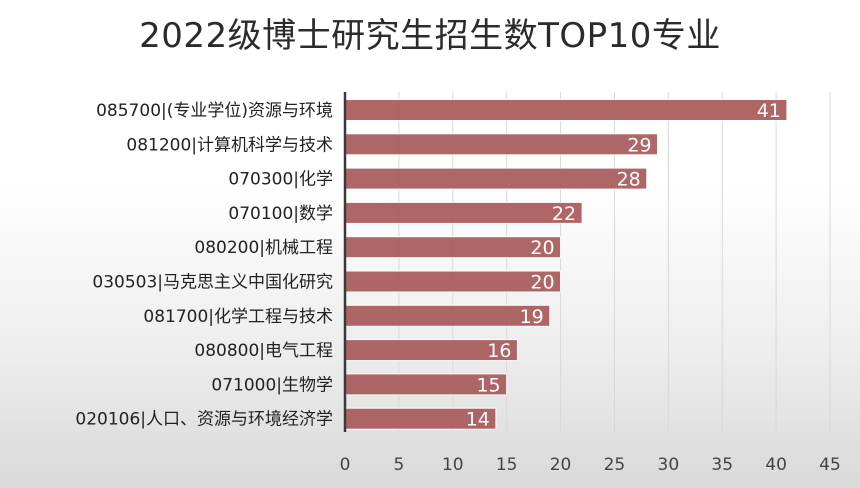 This screenshot has width=860, height=488. I want to click on x-tick-label: 30, so click(669, 465).